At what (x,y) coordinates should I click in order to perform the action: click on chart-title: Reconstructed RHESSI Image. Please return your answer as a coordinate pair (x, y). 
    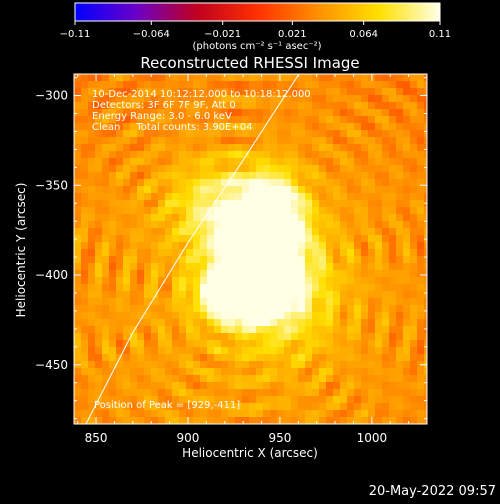
    Looking at the image, I should click on (249, 63).